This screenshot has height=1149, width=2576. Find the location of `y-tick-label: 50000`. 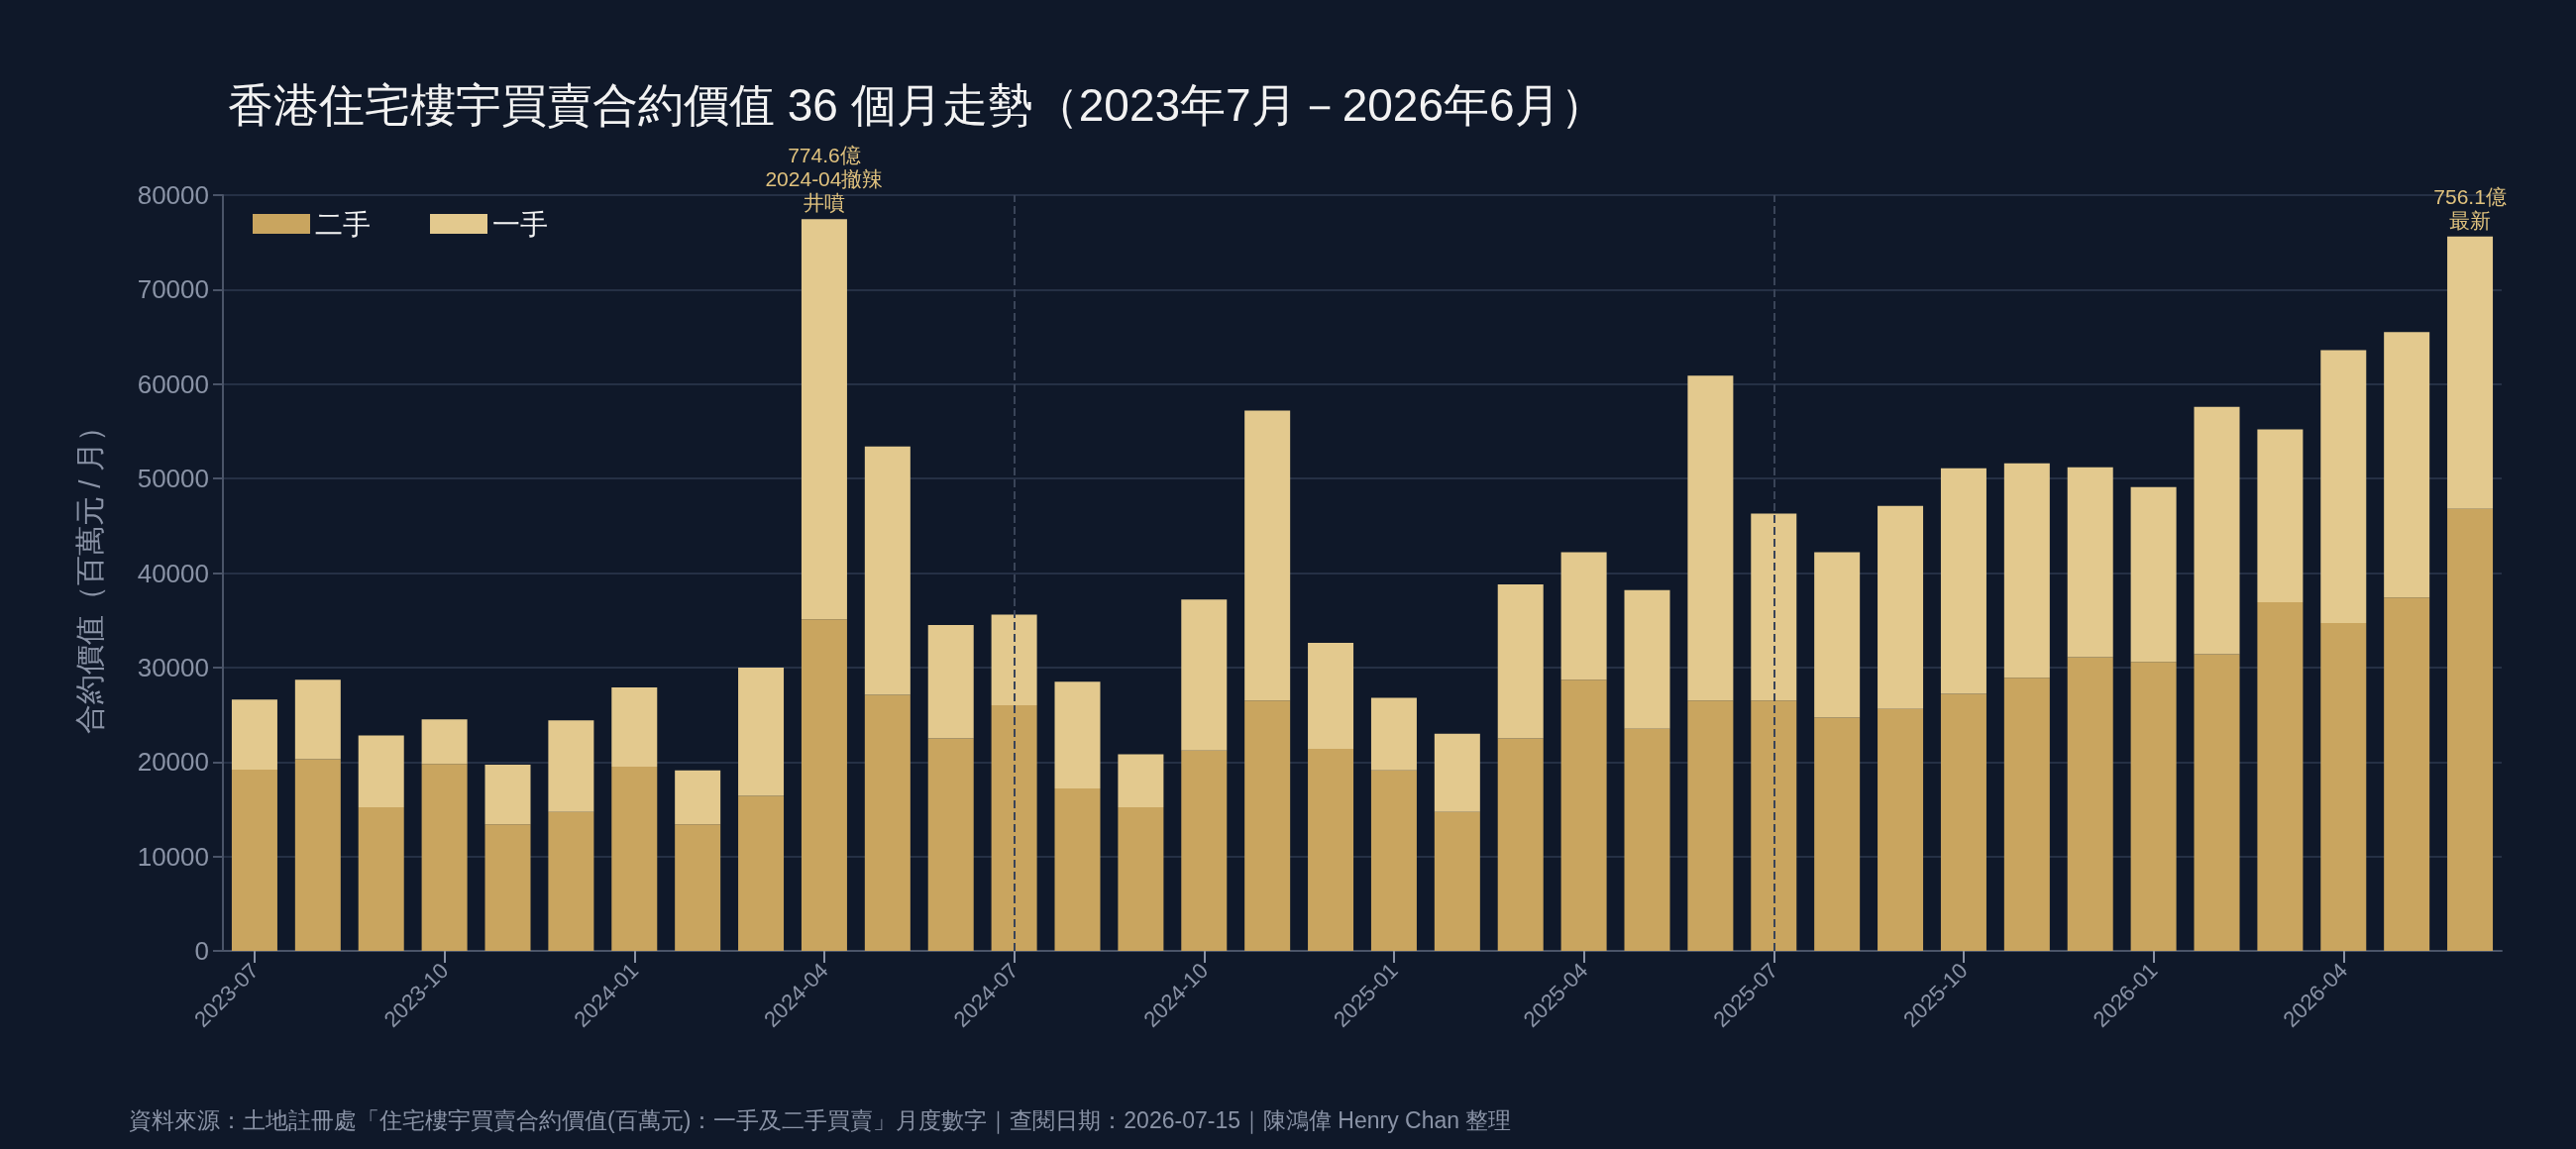

y-tick-label: 50000 is located at coordinates (173, 479).